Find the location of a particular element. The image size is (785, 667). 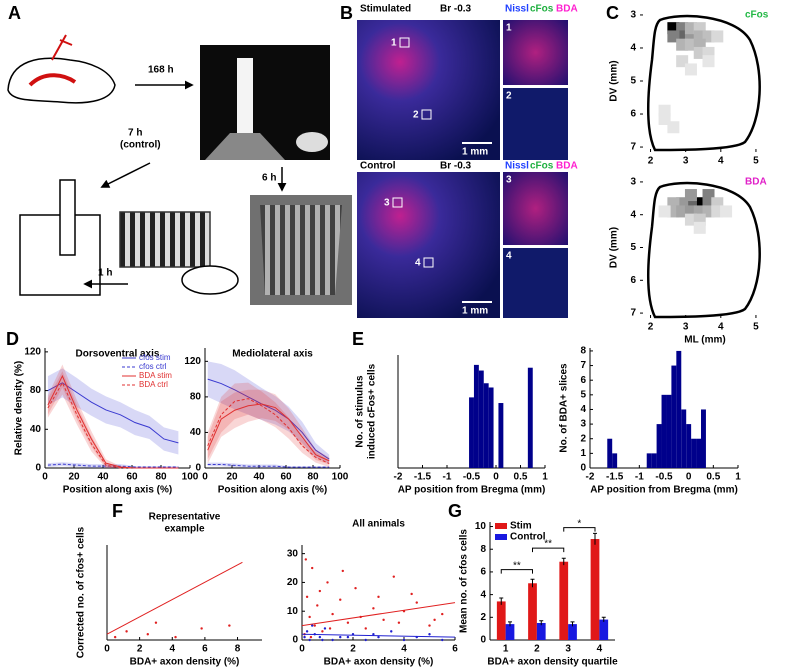

y-tick-label: 30 is located at coordinates (293, 553).